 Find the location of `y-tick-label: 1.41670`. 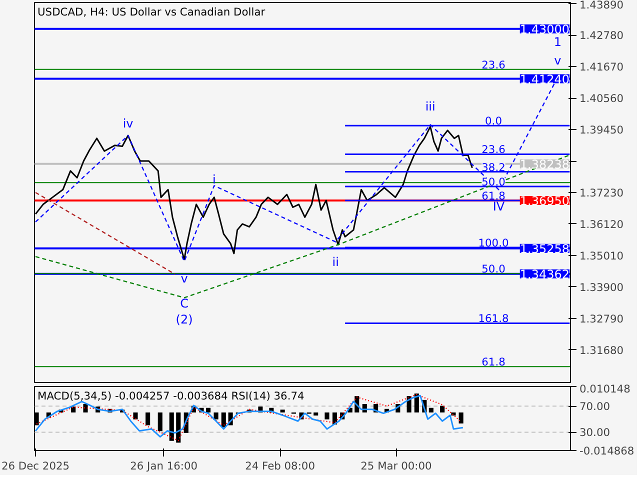

y-tick-label: 1.41670 is located at coordinates (602, 67).